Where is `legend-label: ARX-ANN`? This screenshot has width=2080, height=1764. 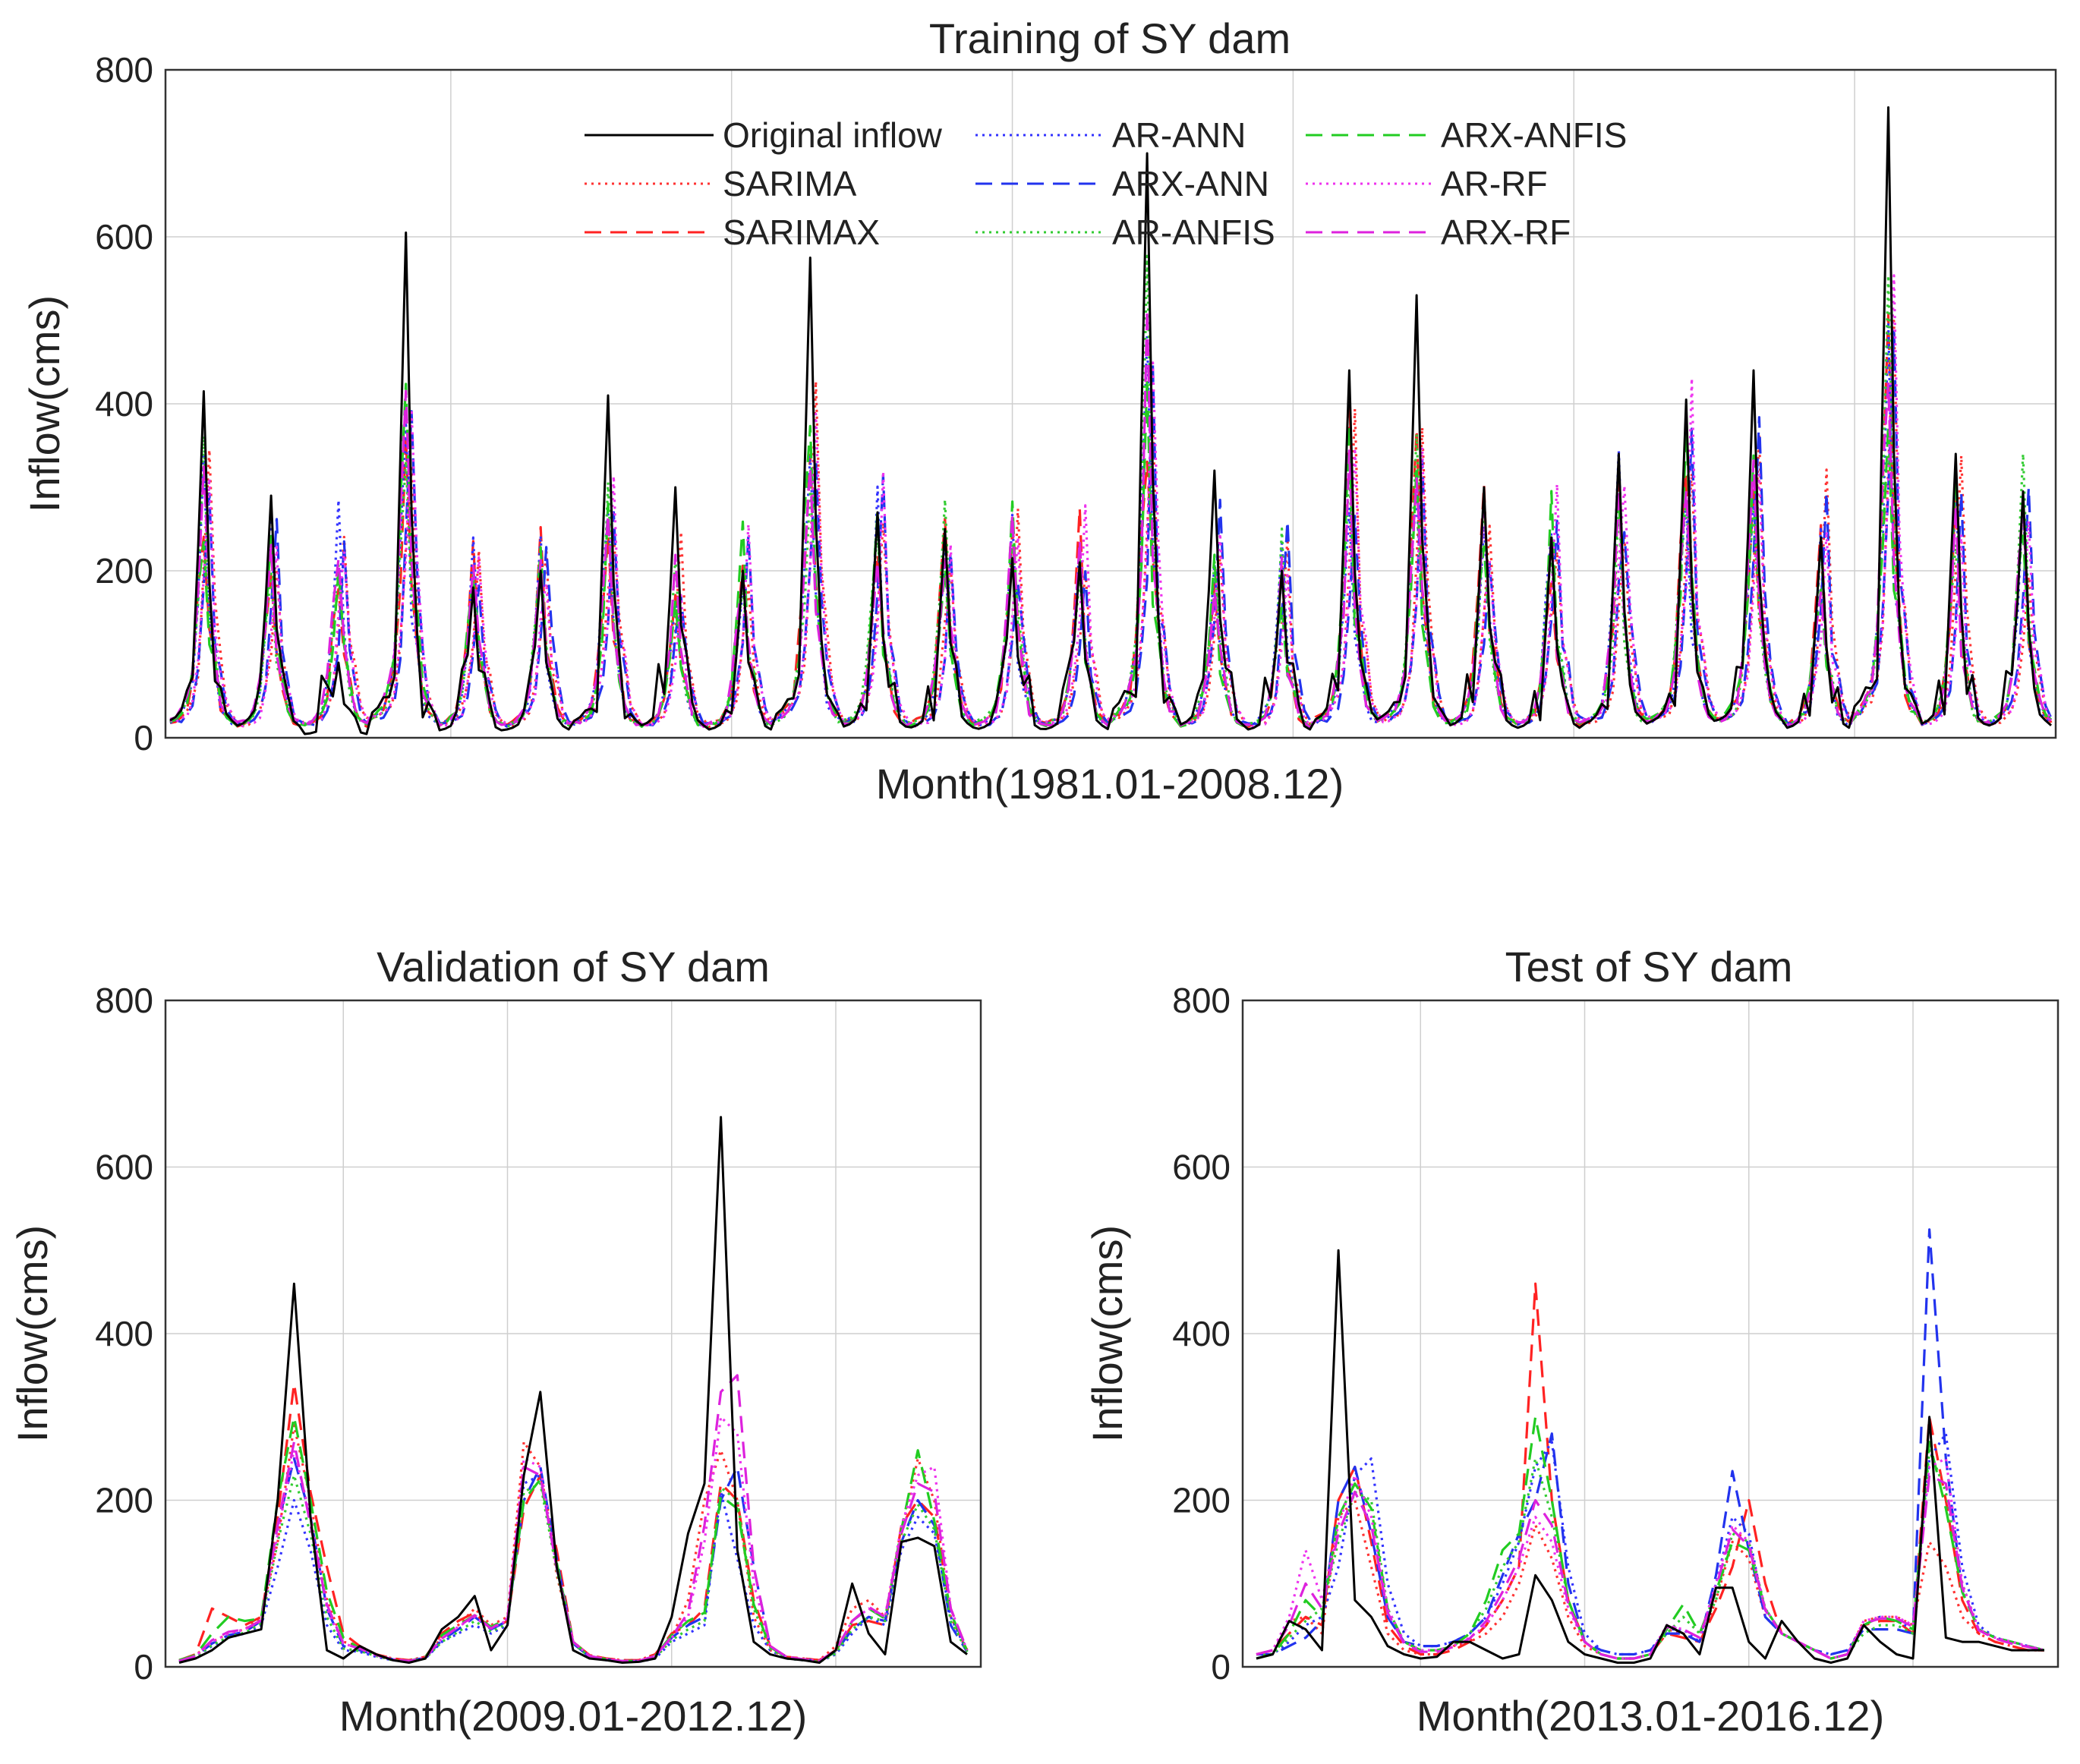
legend-label: ARX-ANN is located at coordinates (1190, 183).